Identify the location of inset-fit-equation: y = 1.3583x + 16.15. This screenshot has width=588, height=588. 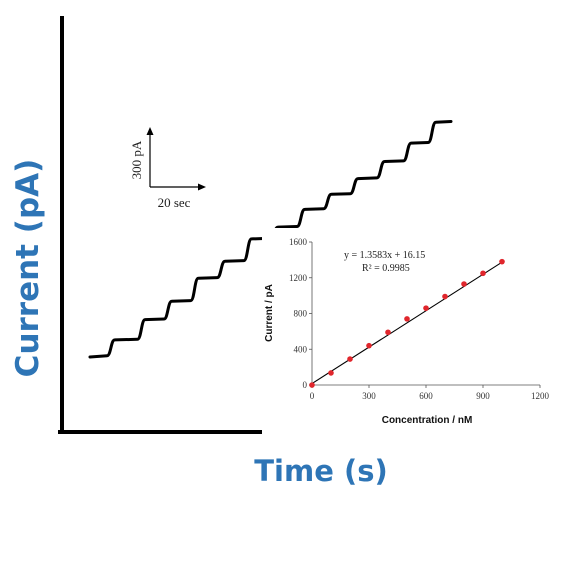
(384, 255).